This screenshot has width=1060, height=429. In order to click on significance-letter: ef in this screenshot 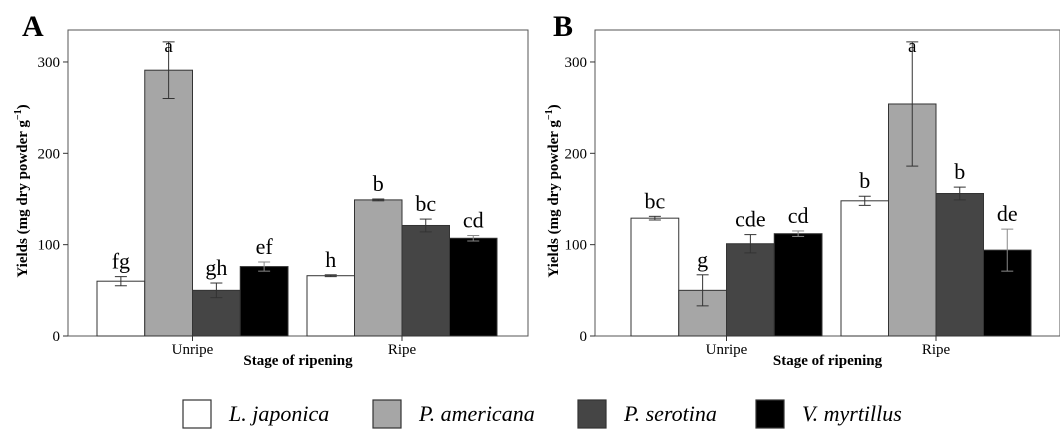, I will do `click(265, 246)`.